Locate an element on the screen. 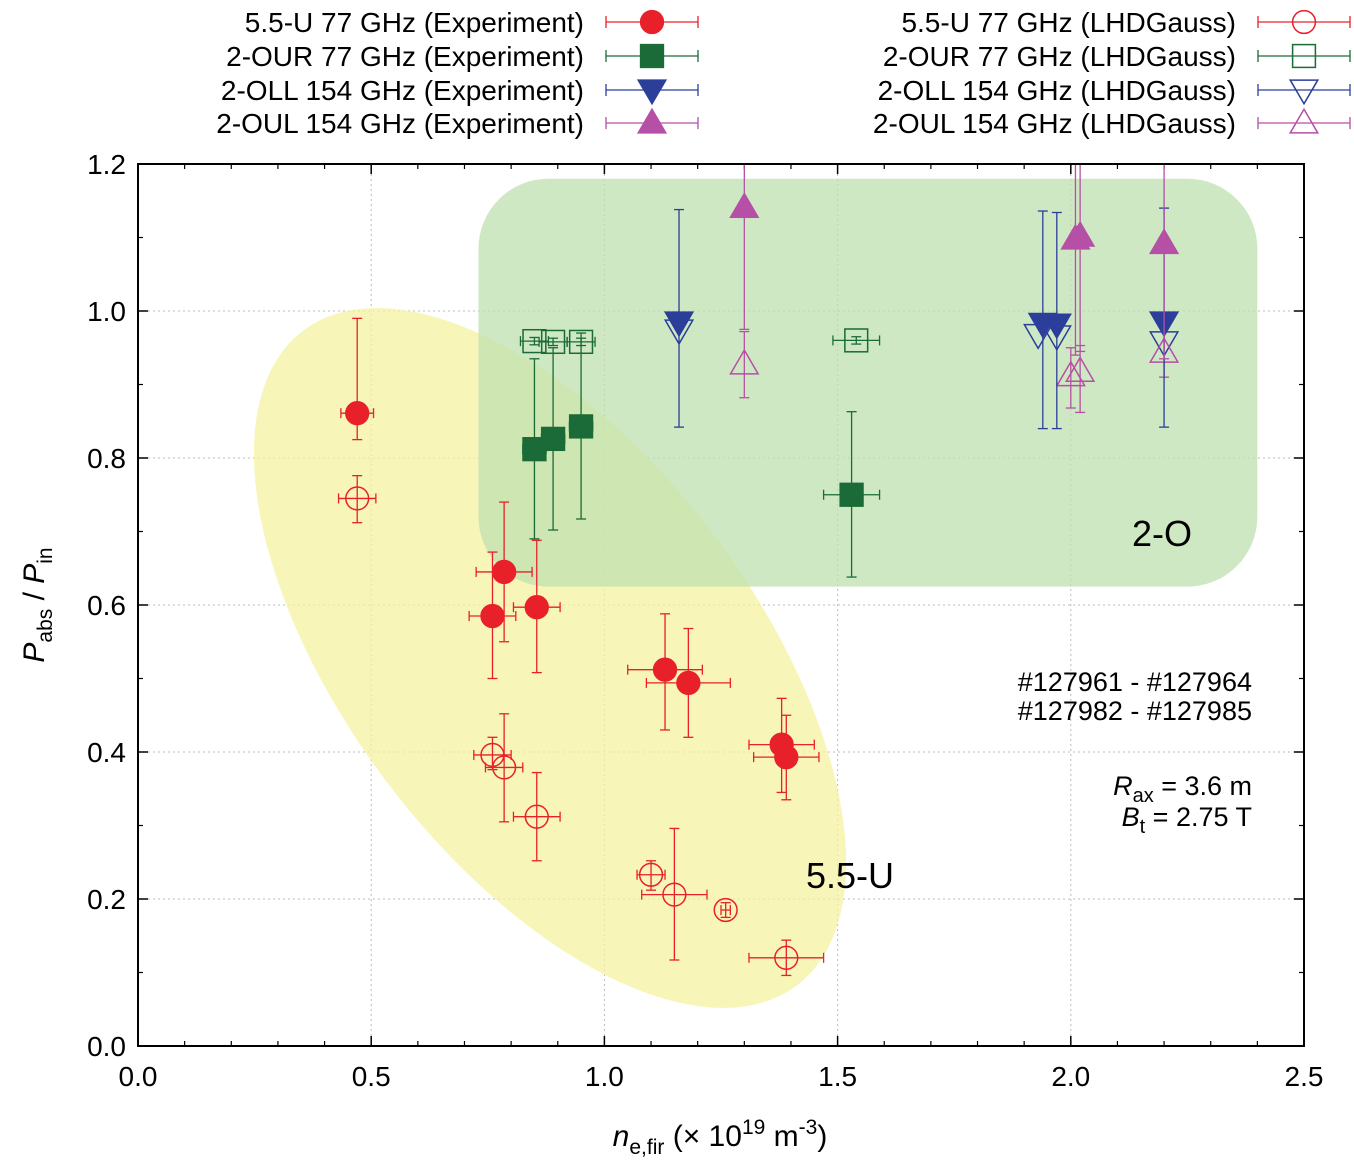 The image size is (1354, 1165). y-tick-label: 0.4 is located at coordinates (106, 752).